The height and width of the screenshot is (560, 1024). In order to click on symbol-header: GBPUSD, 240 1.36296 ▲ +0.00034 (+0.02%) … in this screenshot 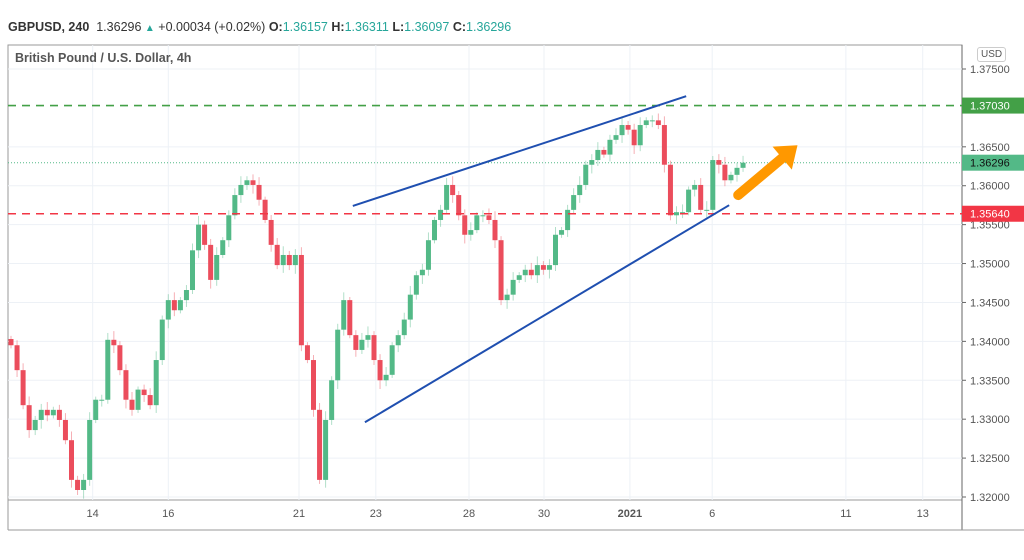, I will do `click(259, 27)`.